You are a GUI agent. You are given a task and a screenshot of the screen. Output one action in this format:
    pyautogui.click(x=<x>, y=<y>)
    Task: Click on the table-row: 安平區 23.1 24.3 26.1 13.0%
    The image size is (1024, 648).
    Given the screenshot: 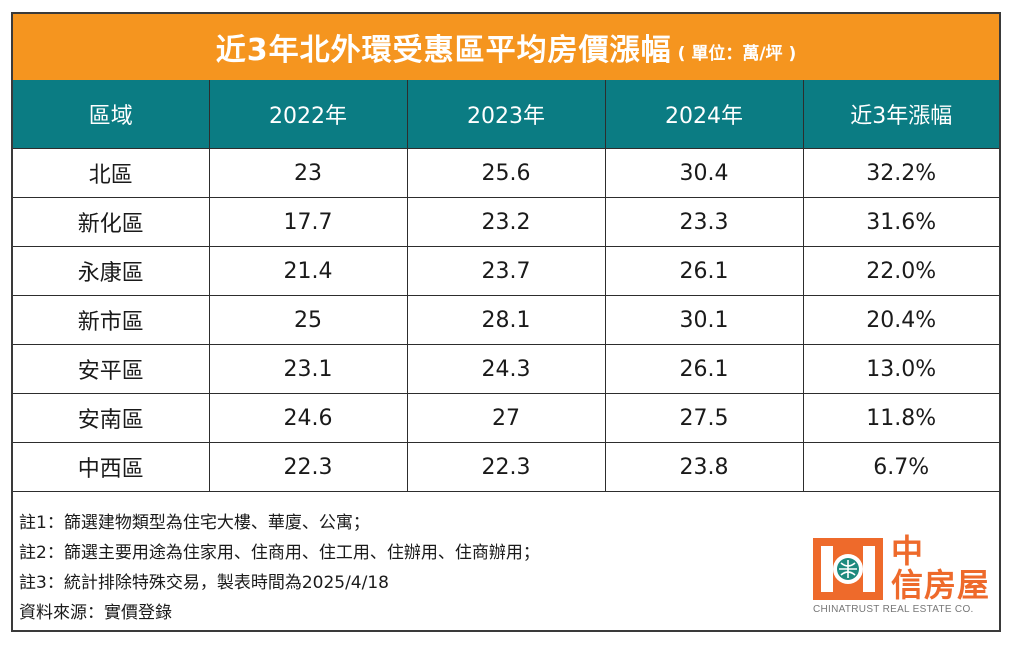 What is the action you would take?
    pyautogui.click(x=506, y=369)
    